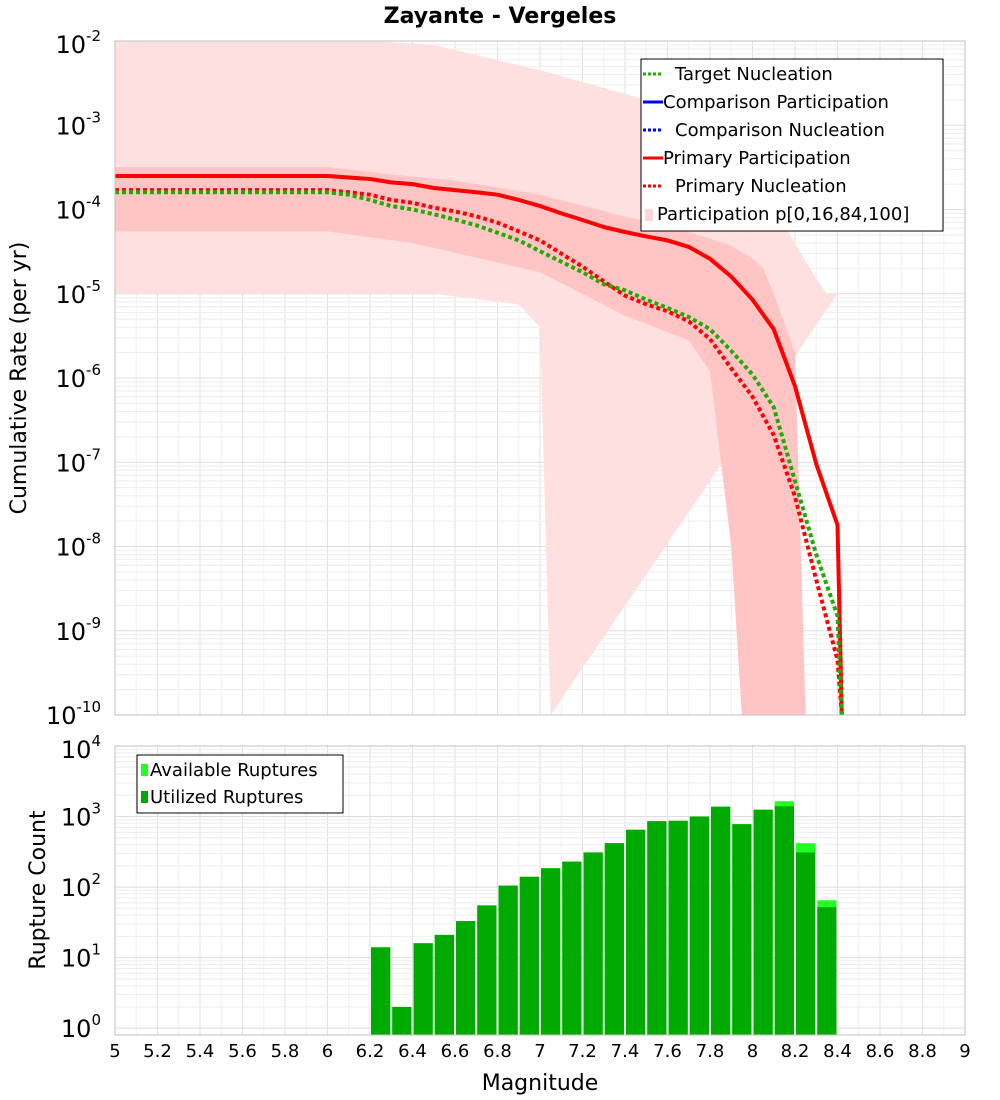 The width and height of the screenshot is (1000, 1100). I want to click on rupture-y-tick-label: 10⁴, so click(81, 748).